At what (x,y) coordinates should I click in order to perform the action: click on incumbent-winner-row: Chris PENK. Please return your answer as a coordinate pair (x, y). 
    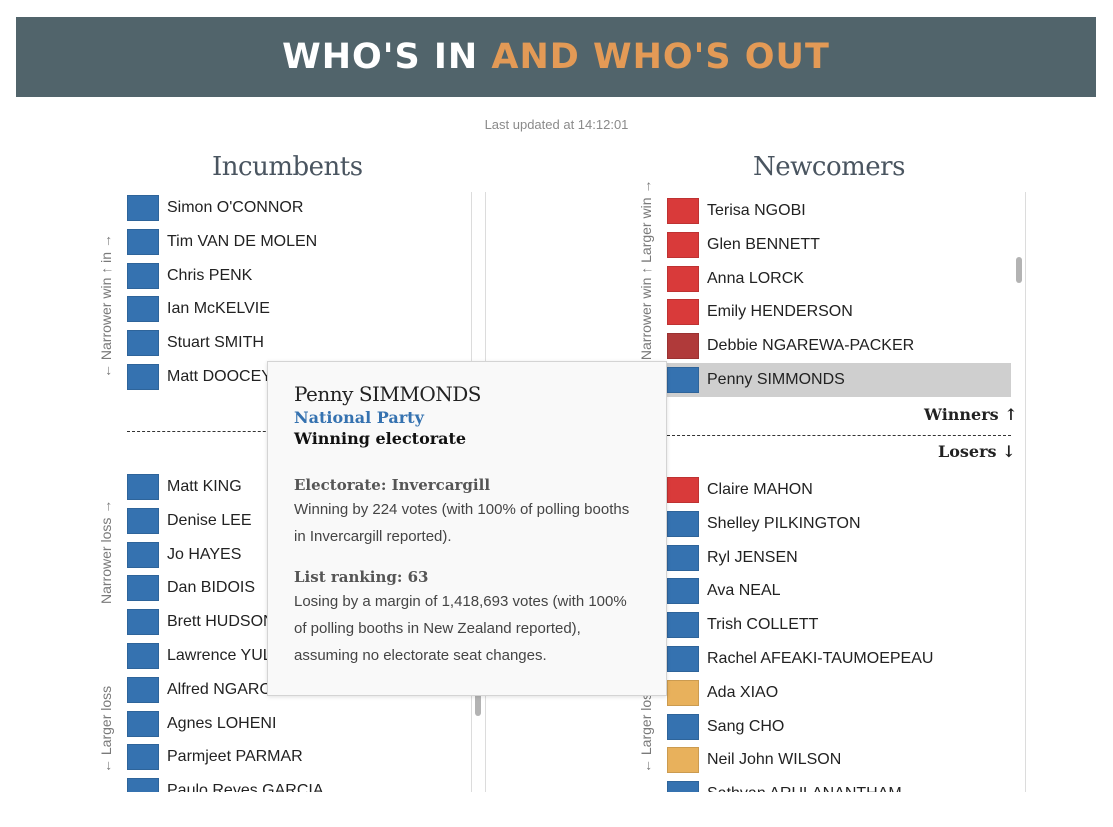
    Looking at the image, I should click on (189, 276).